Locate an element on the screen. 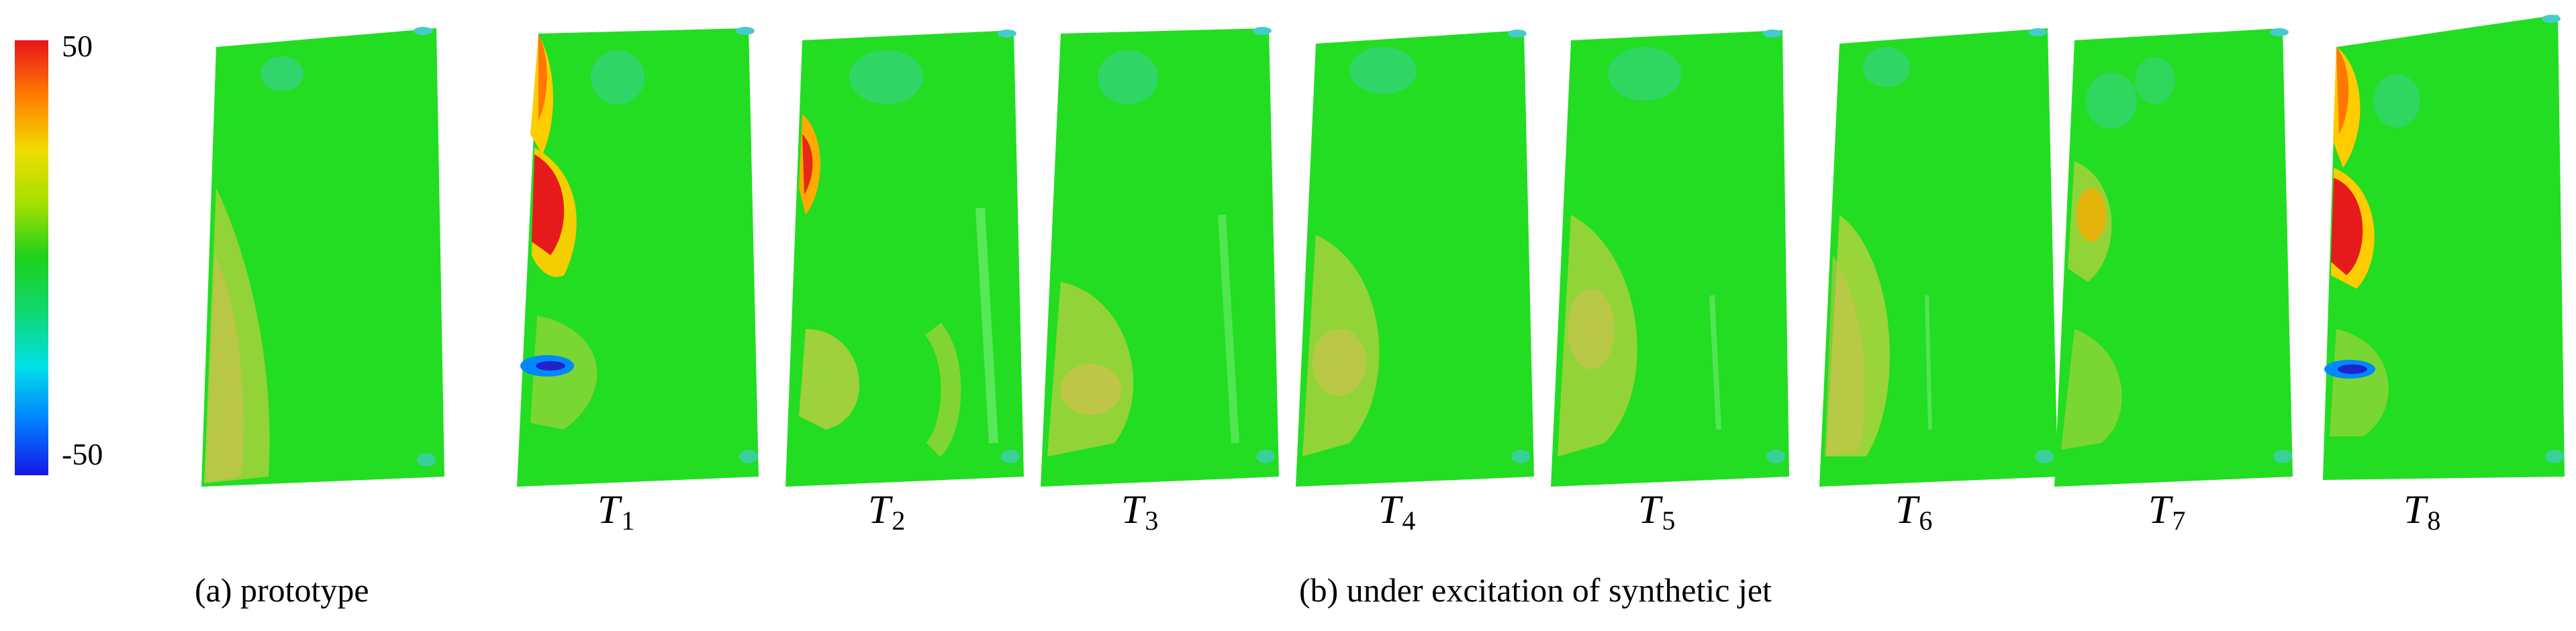 The width and height of the screenshot is (2576, 631). panel-label-T7: T7 is located at coordinates (2167, 512).